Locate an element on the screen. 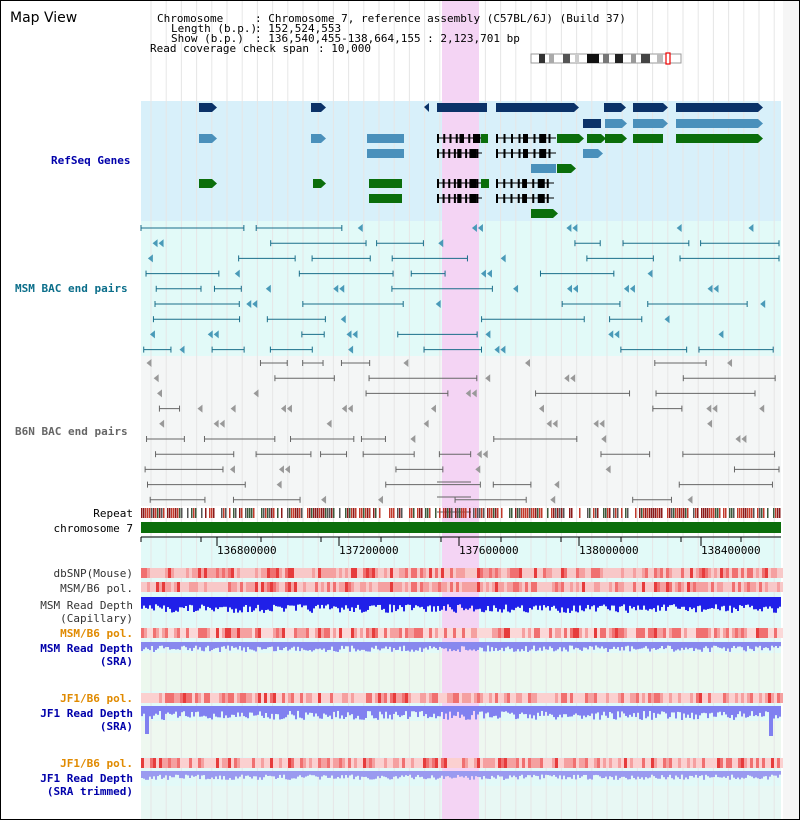 This screenshot has width=800, height=820. track-label-msm-bac: MSM BAC end pairs is located at coordinates (71, 288).